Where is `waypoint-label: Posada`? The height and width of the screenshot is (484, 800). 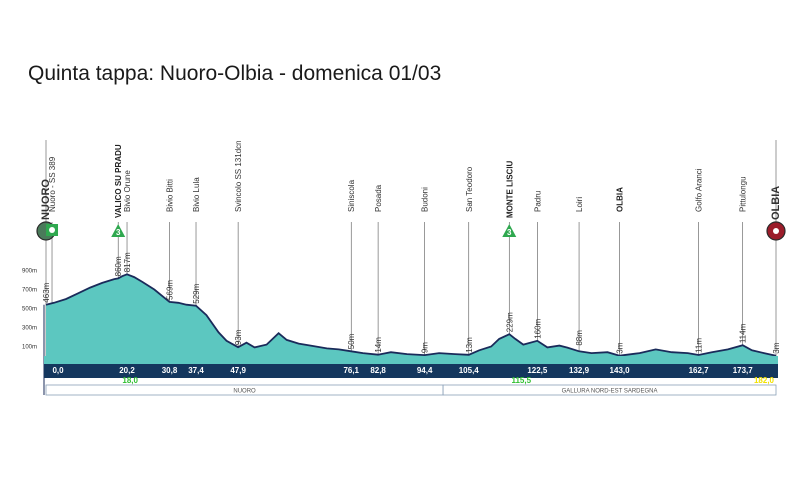
waypoint-label: Posada is located at coordinates (378, 198).